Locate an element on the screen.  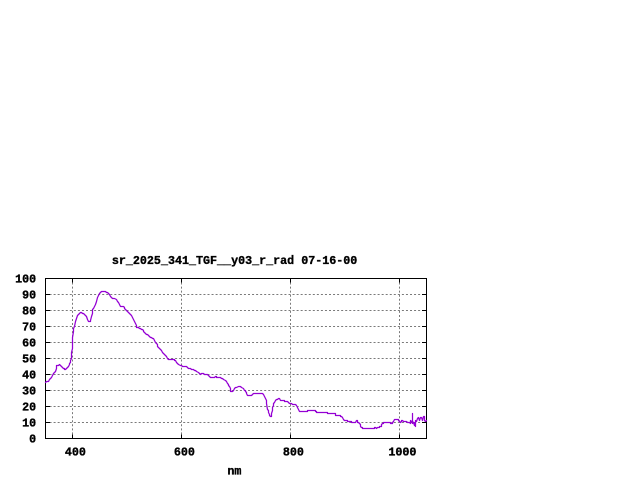
svg-text: 400 is located at coordinates (75, 453).